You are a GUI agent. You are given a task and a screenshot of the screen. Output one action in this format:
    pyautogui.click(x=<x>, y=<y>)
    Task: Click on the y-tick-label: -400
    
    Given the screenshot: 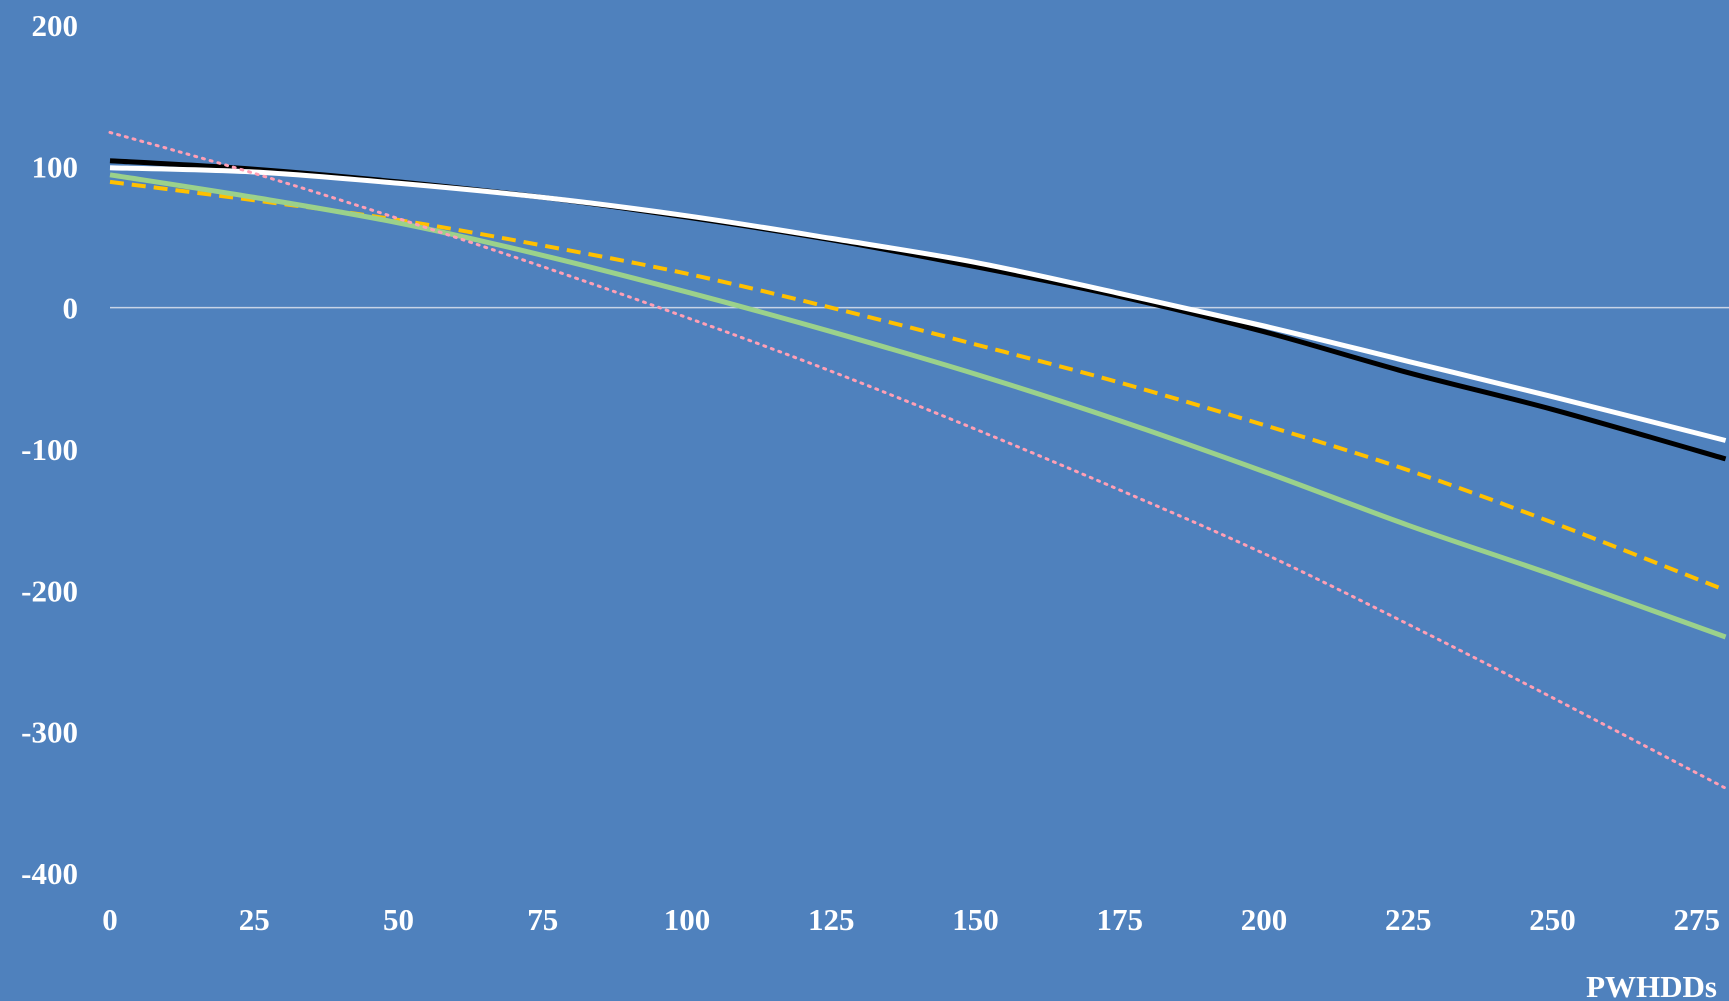 What is the action you would take?
    pyautogui.click(x=49, y=873)
    